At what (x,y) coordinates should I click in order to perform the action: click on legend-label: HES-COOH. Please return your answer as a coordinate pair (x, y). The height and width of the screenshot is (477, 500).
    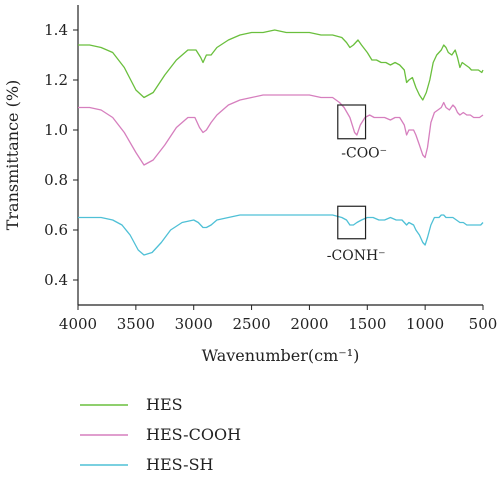
    Looking at the image, I should click on (193, 434).